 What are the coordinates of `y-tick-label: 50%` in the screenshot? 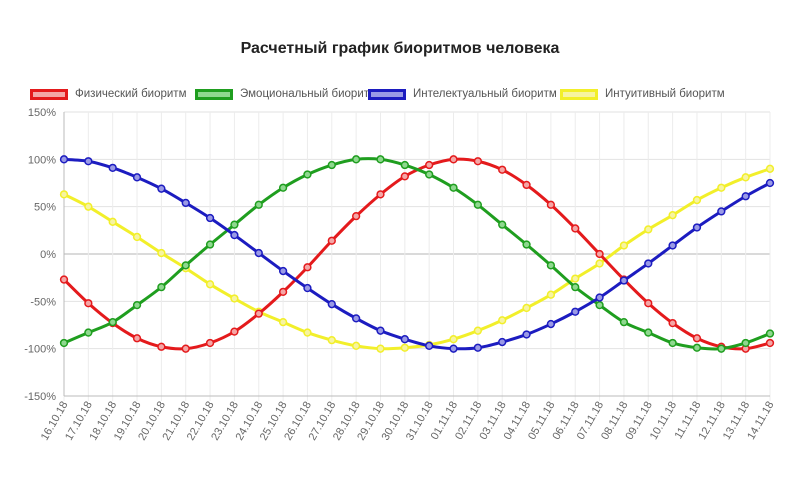 It's located at (45, 208).